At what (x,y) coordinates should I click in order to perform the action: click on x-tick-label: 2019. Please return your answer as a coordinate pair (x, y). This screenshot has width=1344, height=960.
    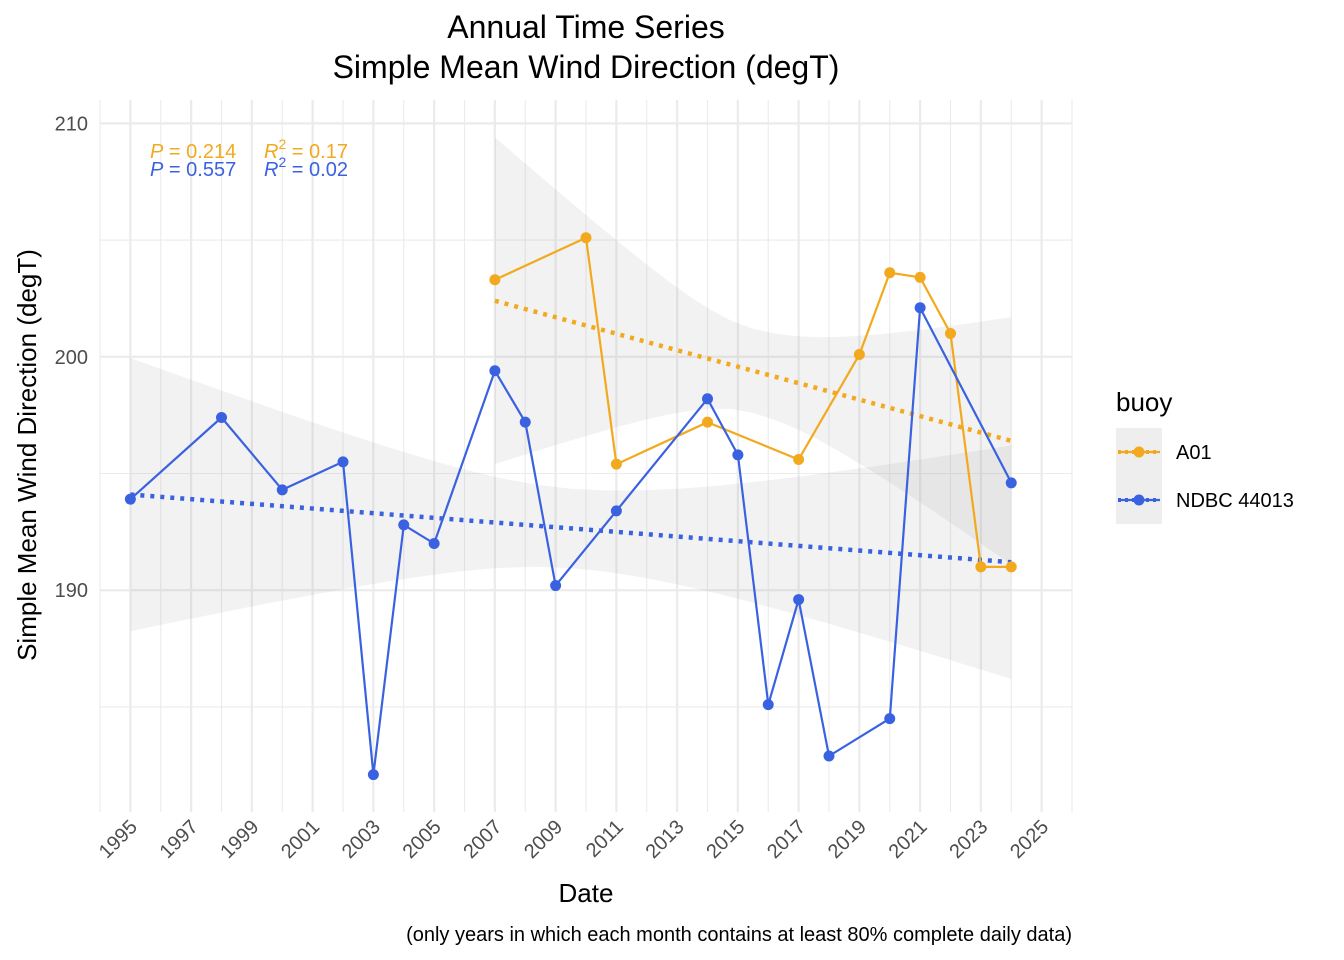
    Looking at the image, I should click on (847, 839).